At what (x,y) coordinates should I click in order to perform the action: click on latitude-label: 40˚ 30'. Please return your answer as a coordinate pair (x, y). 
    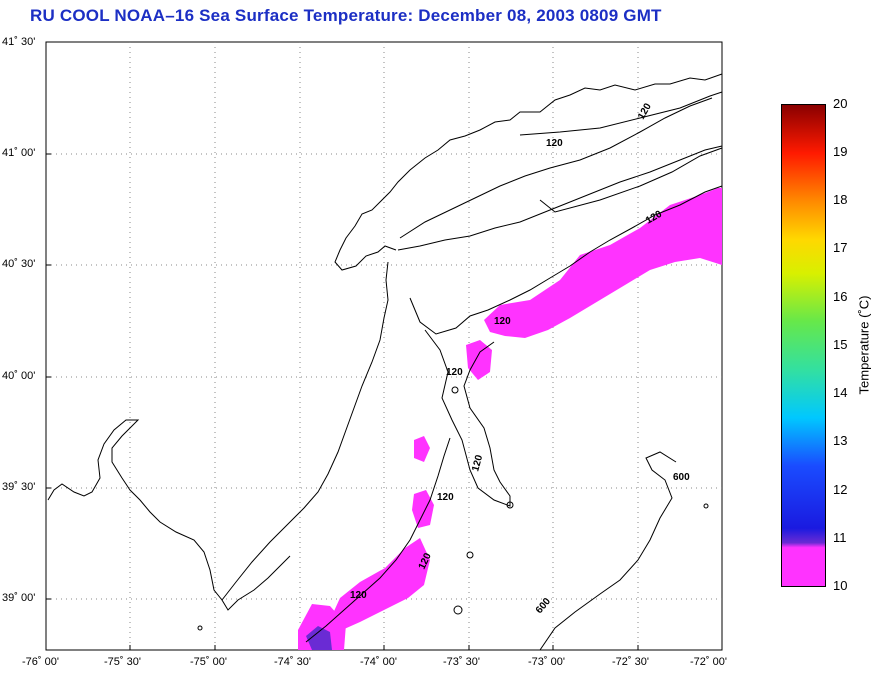
    Looking at the image, I should click on (19, 264).